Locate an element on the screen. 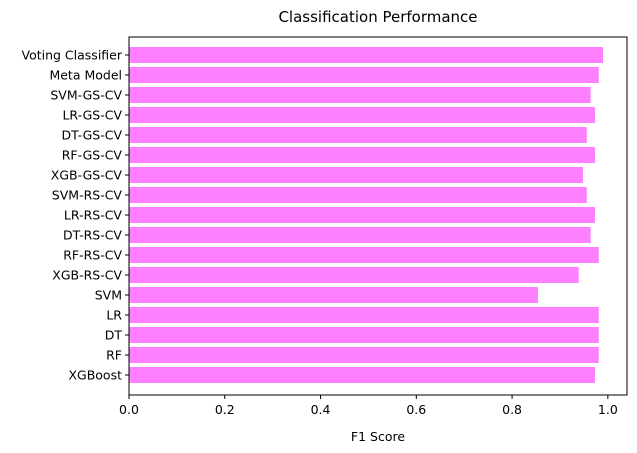 The image size is (637, 453). bar-rf-rs-cv is located at coordinates (364, 255).